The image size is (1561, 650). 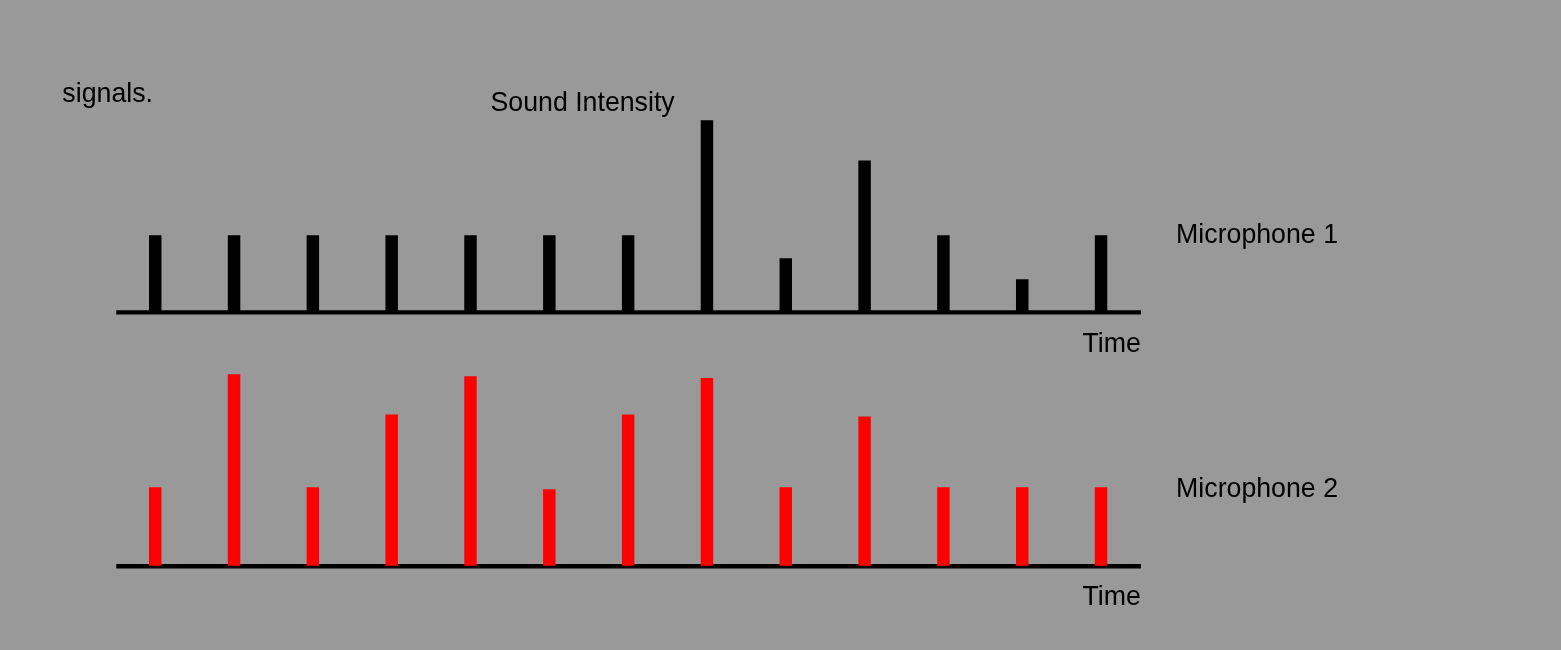 What do you see at coordinates (1257, 234) in the screenshot?
I see `text: Microphone 1` at bounding box center [1257, 234].